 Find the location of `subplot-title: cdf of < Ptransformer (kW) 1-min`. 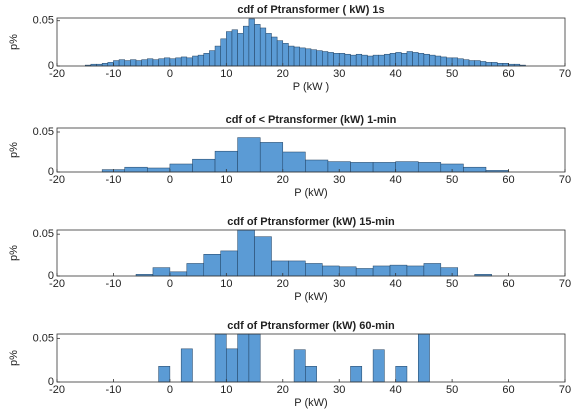

subplot-title: cdf of < Ptransformer (kW) 1-min is located at coordinates (311, 120).